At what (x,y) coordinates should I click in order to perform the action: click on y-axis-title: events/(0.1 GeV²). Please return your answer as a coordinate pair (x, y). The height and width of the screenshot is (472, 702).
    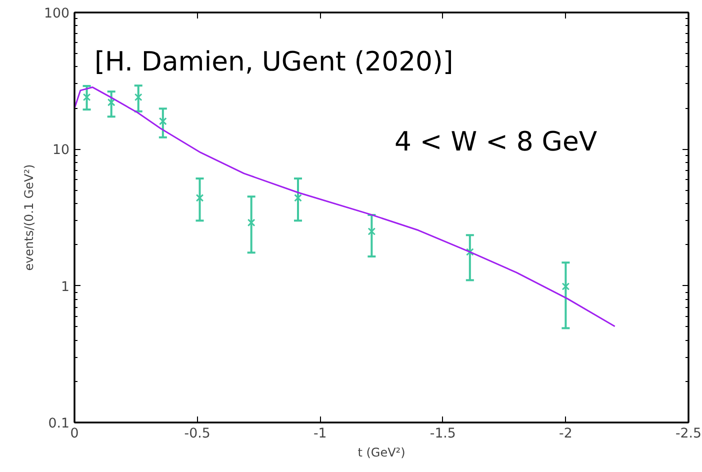
    Looking at the image, I should click on (29, 217).